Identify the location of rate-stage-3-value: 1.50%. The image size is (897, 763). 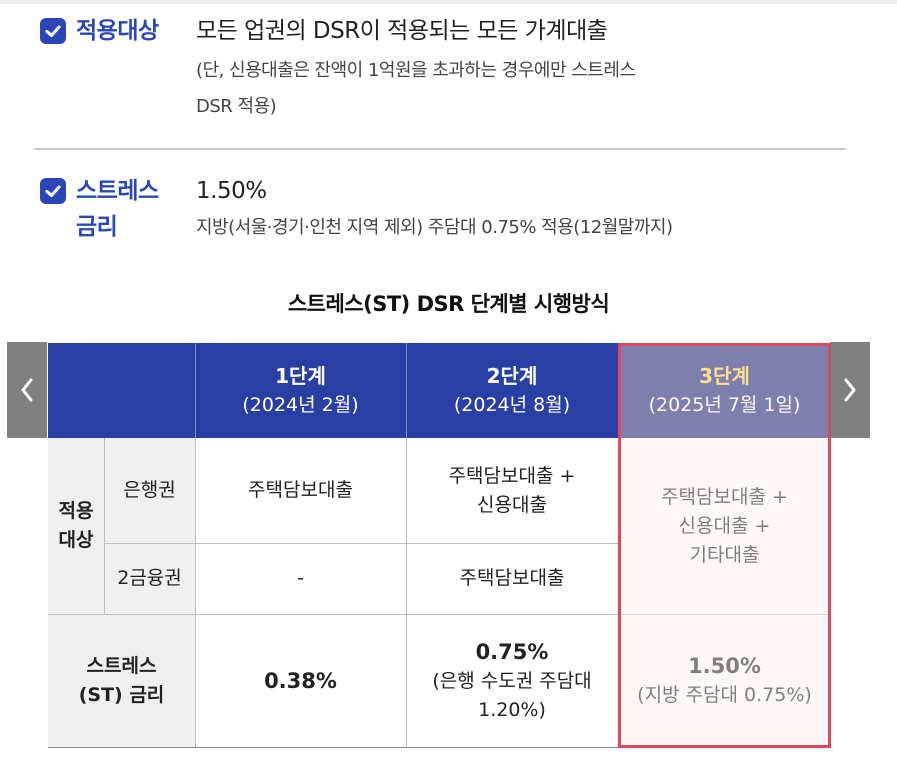
(724, 666).